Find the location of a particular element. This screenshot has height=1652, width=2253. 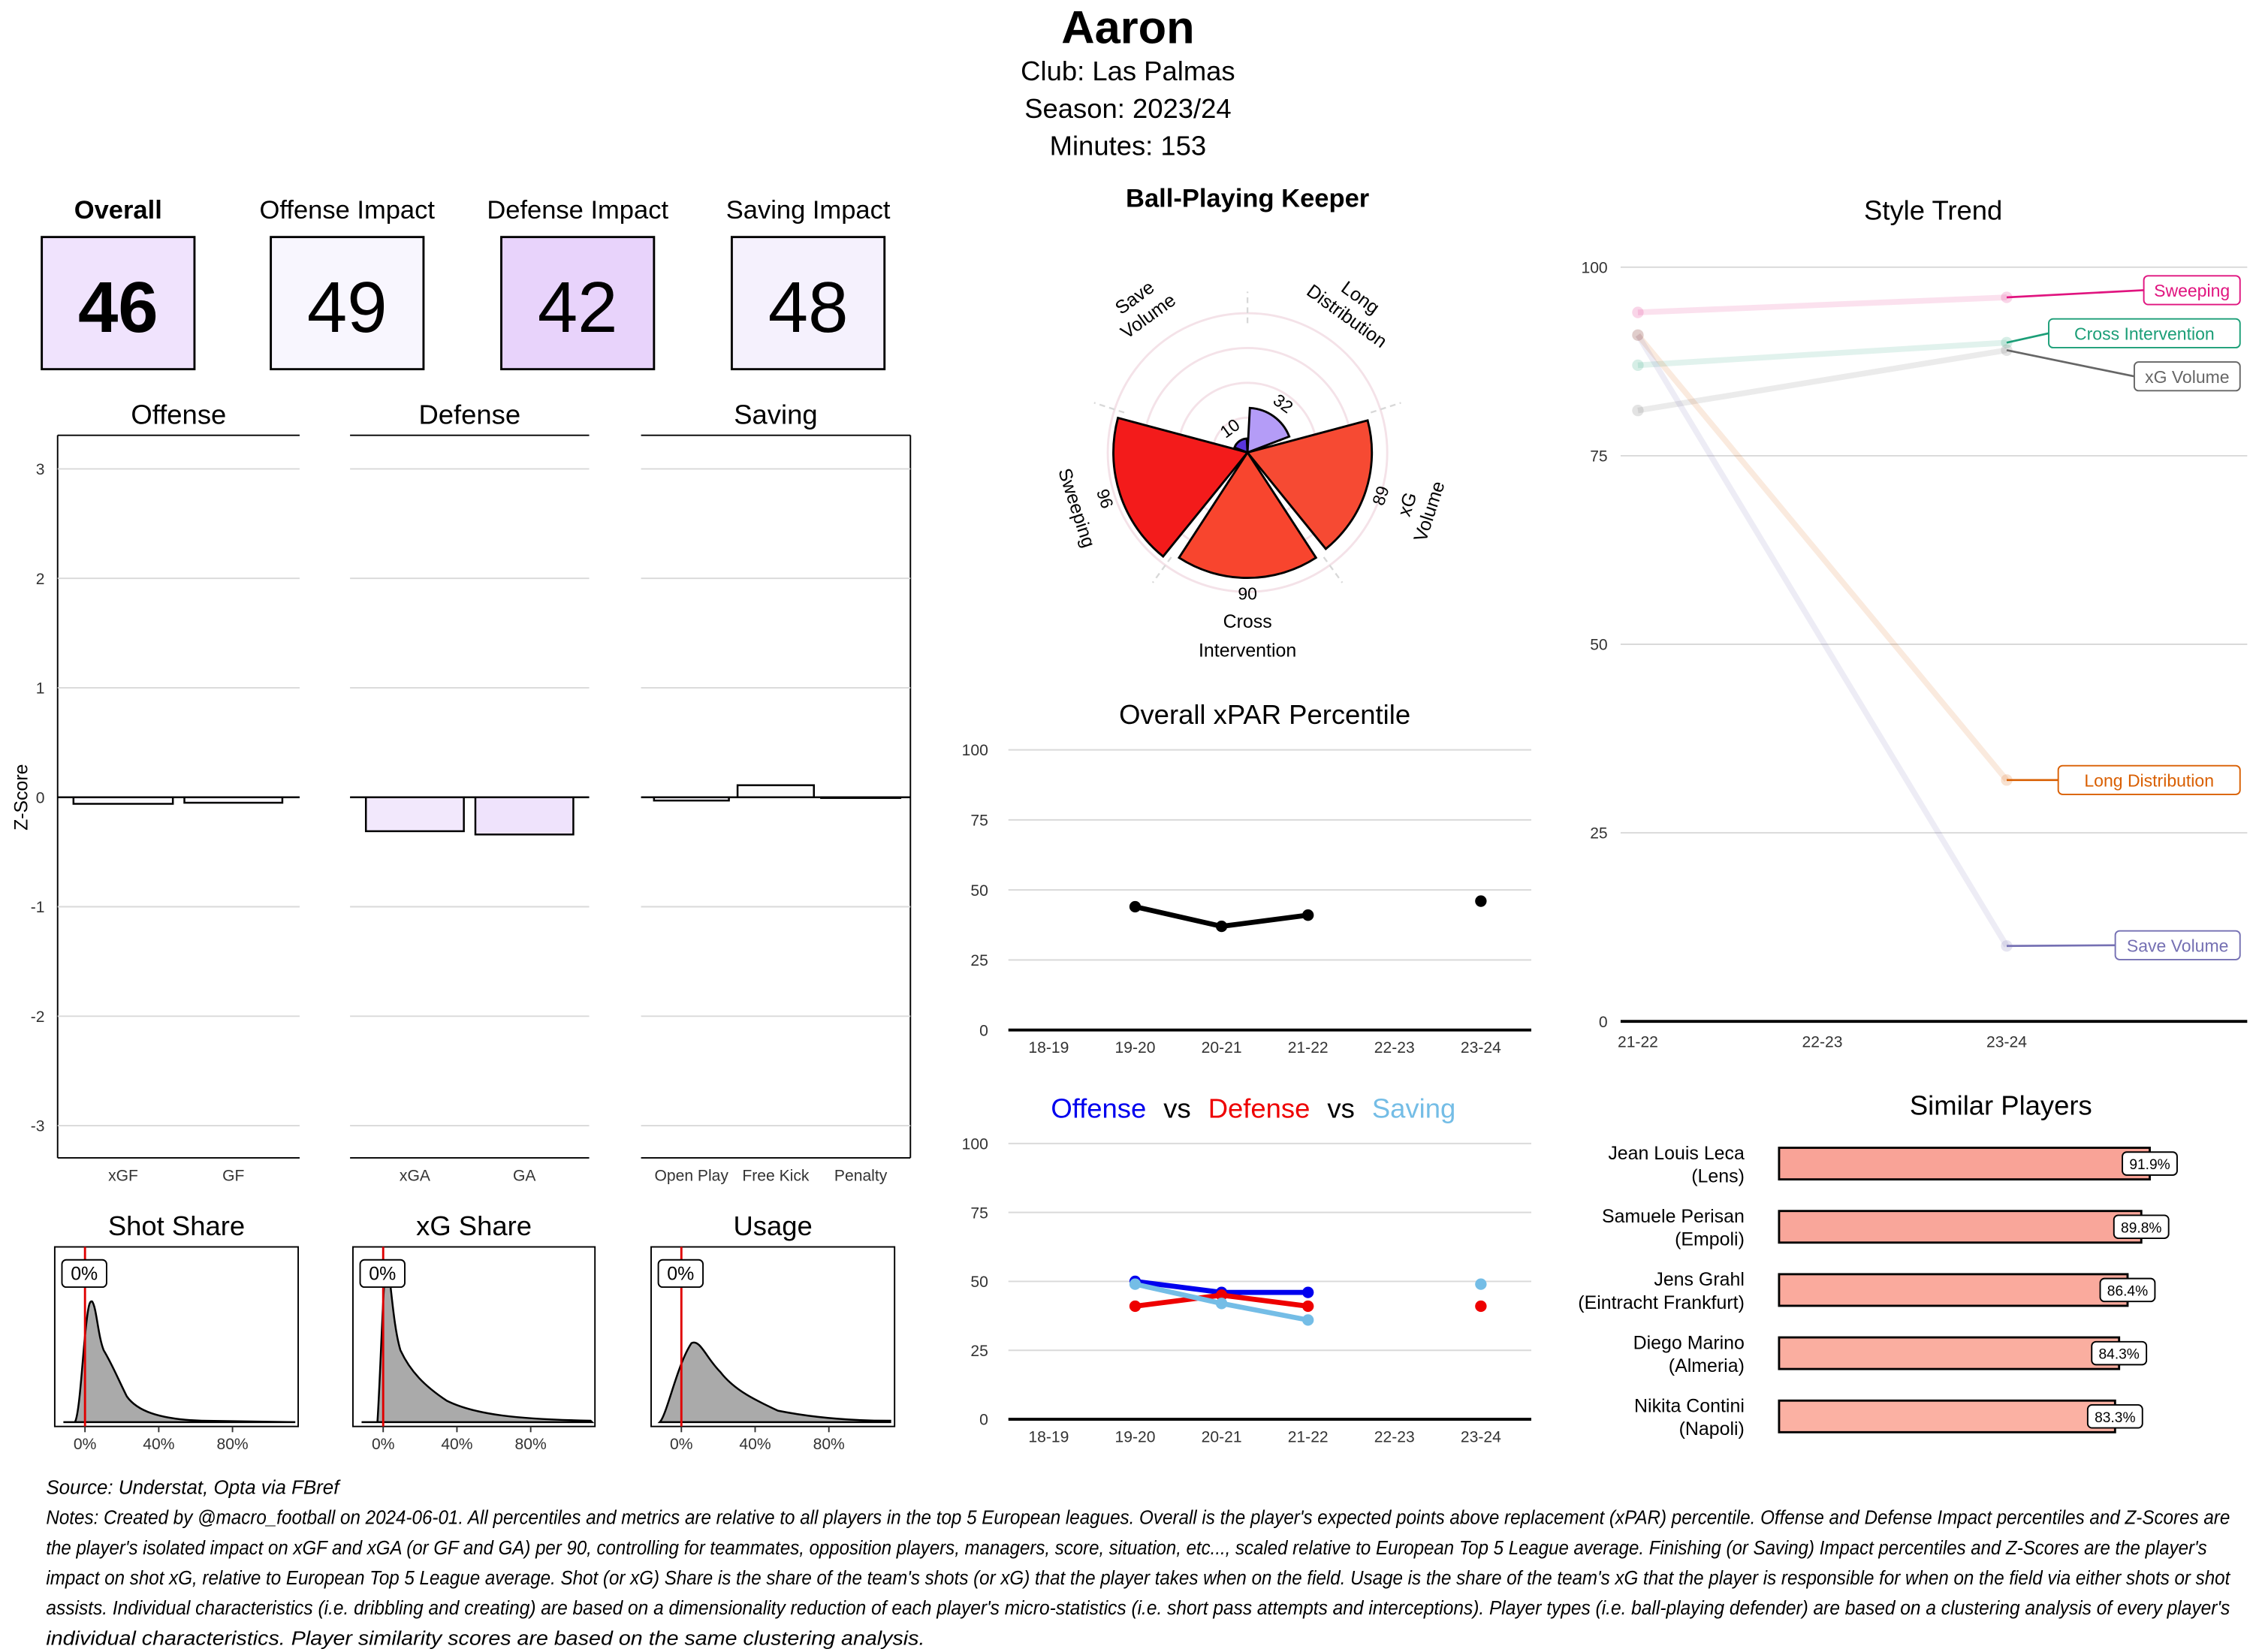

series-label: Sweeping is located at coordinates (2192, 290).